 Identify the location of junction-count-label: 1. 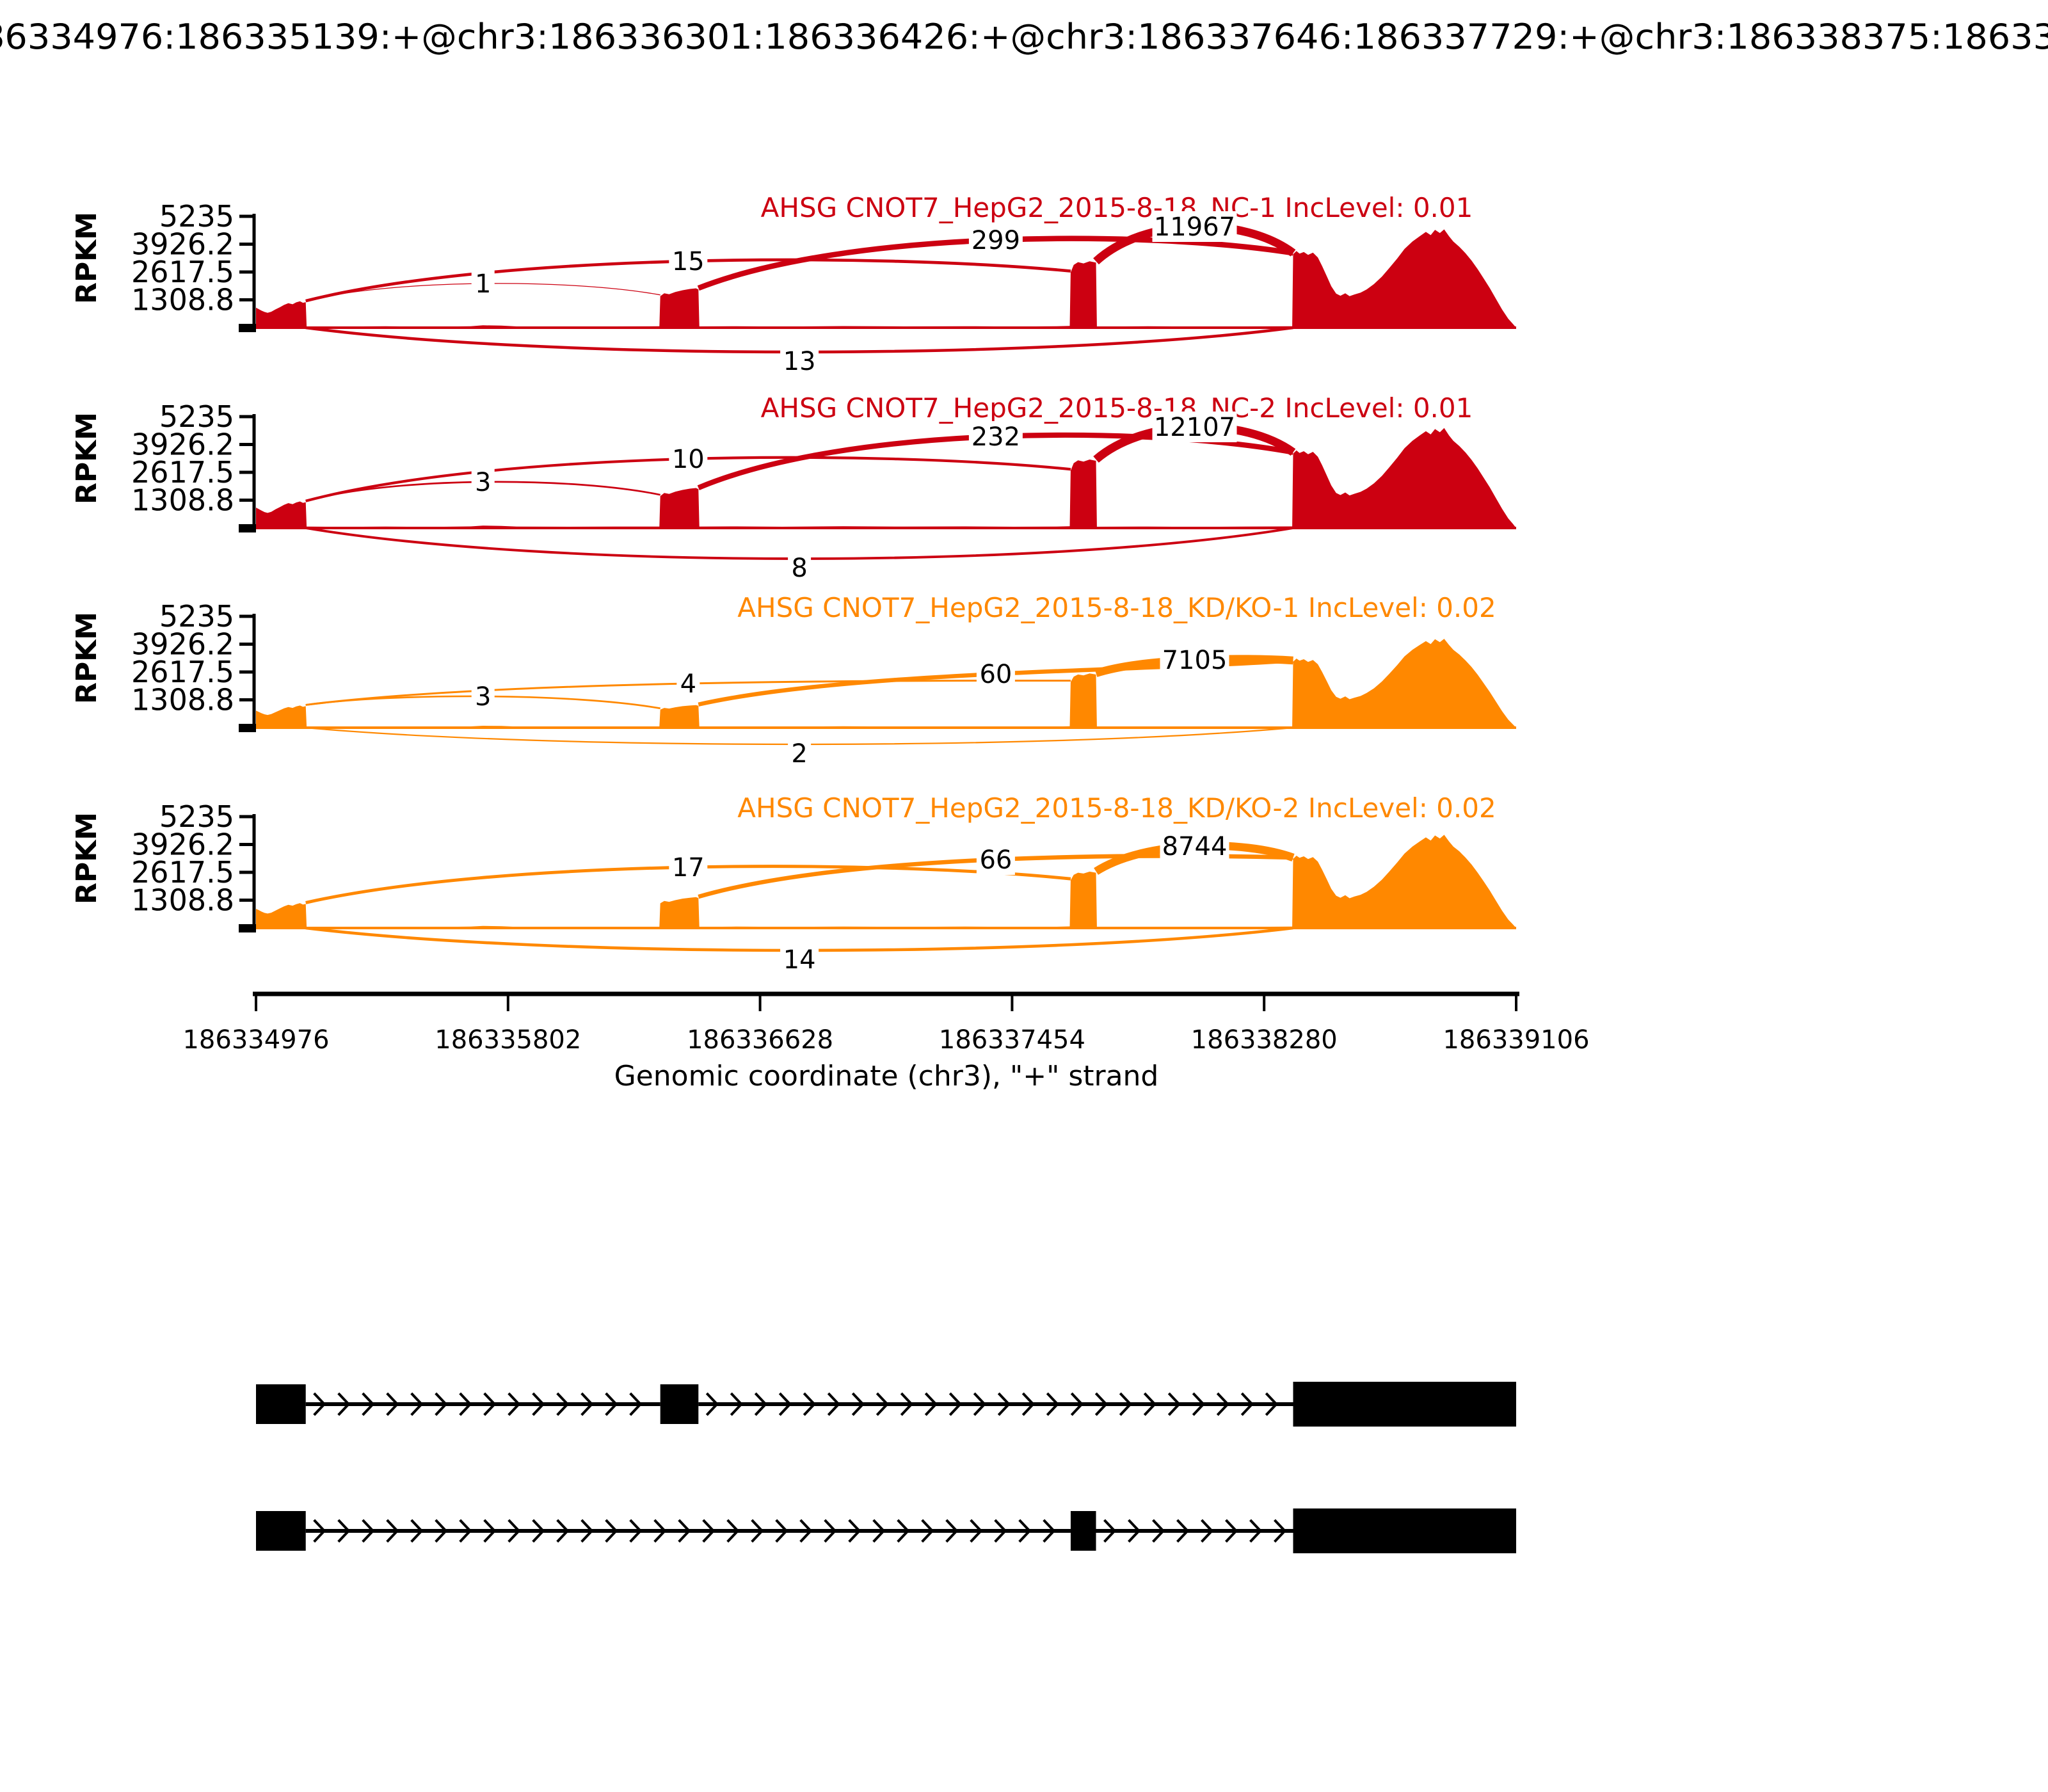
(483, 284).